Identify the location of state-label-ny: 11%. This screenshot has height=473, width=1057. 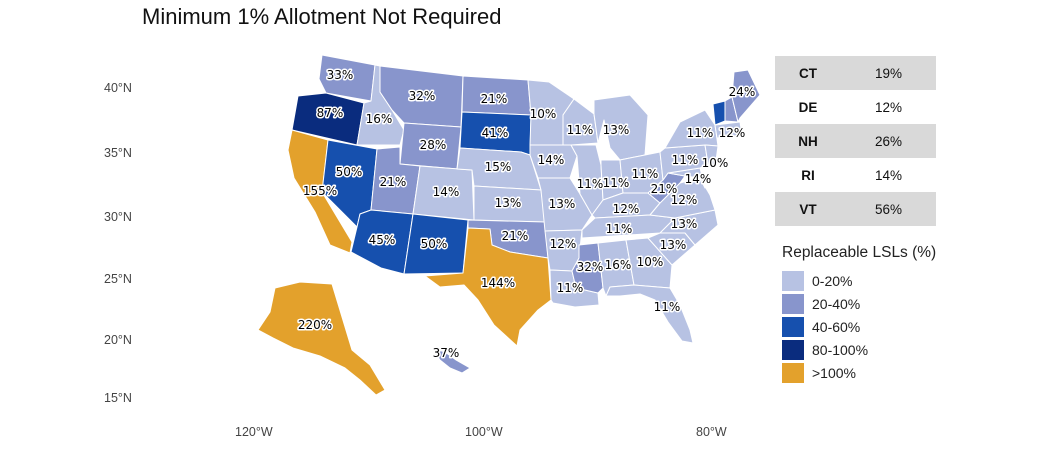
(700, 133).